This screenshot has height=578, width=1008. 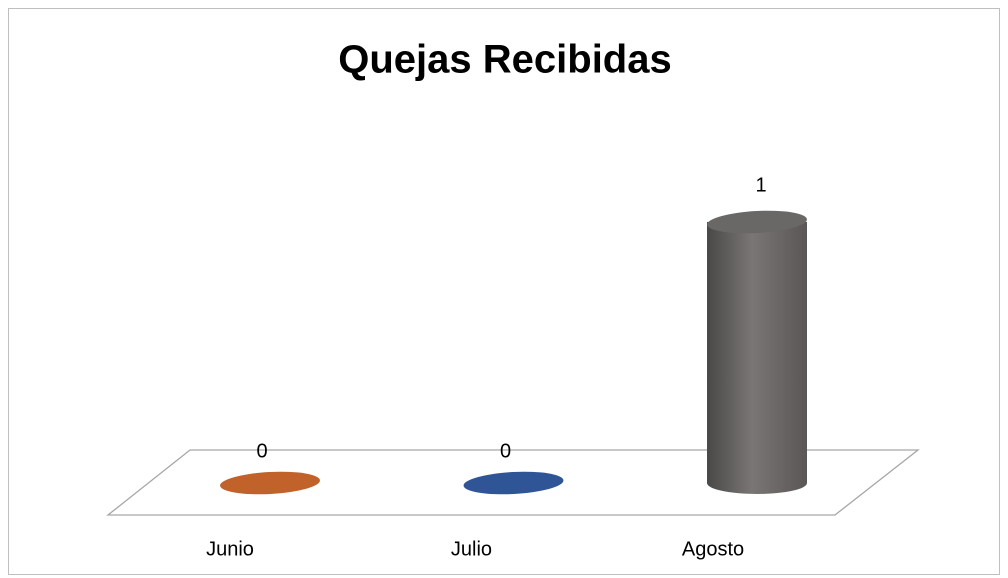 What do you see at coordinates (713, 549) in the screenshot?
I see `x-tick-label: Agosto` at bounding box center [713, 549].